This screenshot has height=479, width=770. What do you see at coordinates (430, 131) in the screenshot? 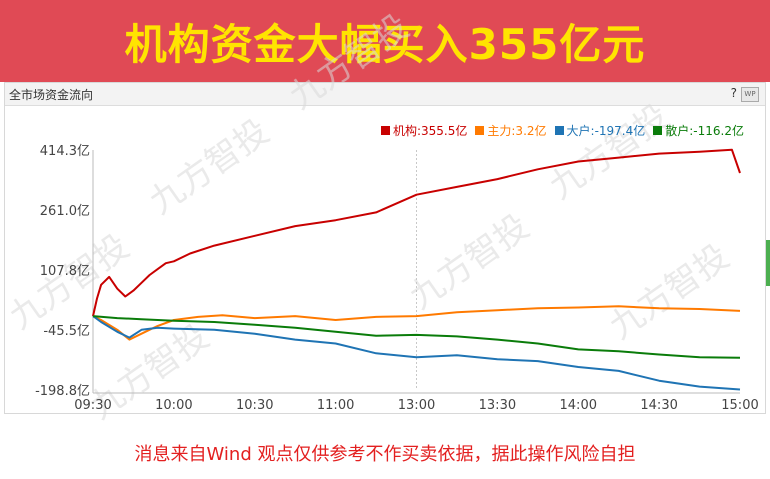
I see `legend-label: 机构:355.5亿` at bounding box center [430, 131].